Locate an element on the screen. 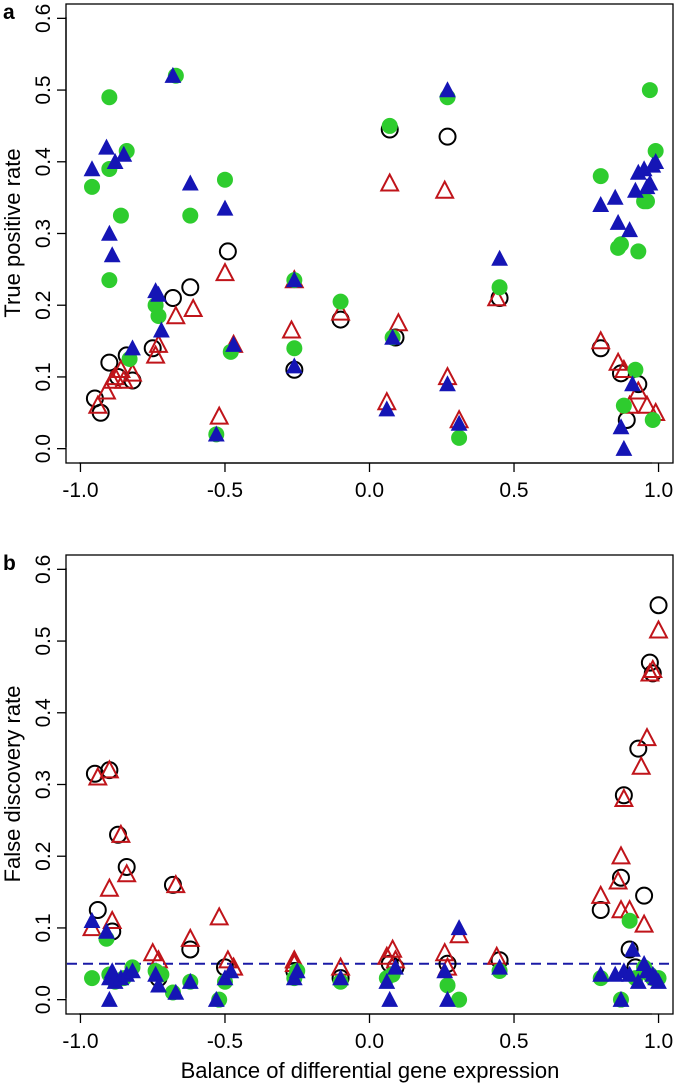 This screenshot has height=1087, width=675. y-tick-label-a-6: 0.6 is located at coordinates (43, 18).